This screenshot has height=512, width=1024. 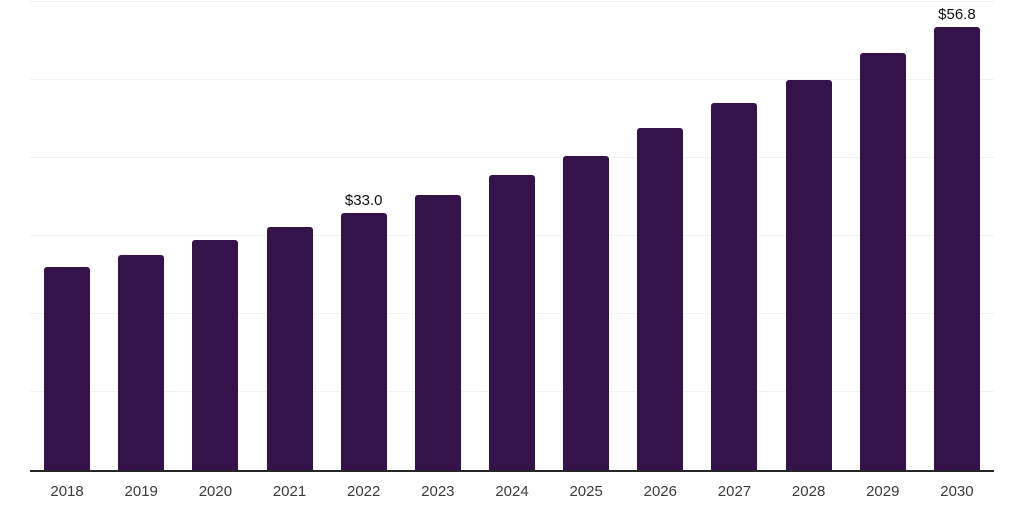 I want to click on bar-2027, so click(x=734, y=286).